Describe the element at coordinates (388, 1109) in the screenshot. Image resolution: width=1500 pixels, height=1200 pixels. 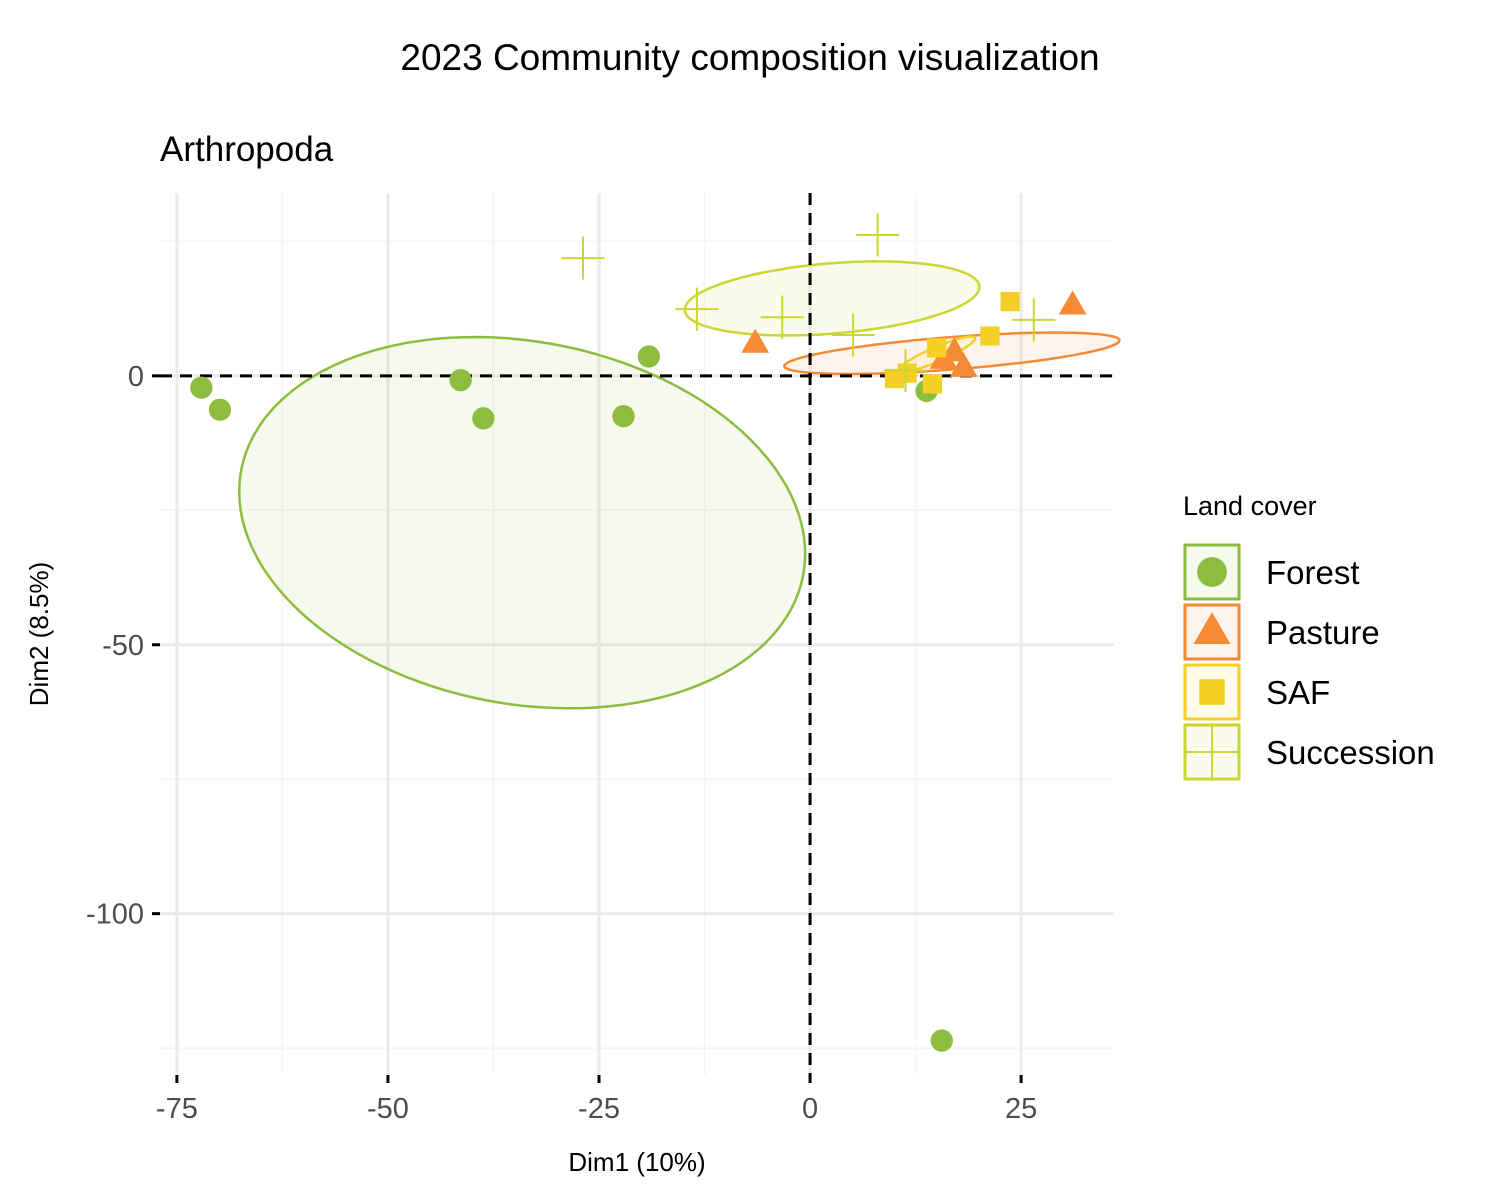
I see `x-tick-label: -50` at that location.